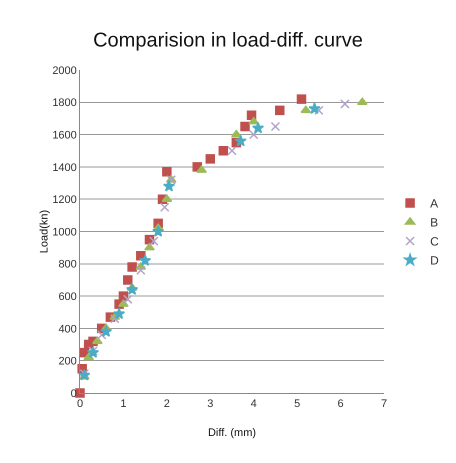  I want to click on x-axis-title: Diff. (mm), so click(232, 433).